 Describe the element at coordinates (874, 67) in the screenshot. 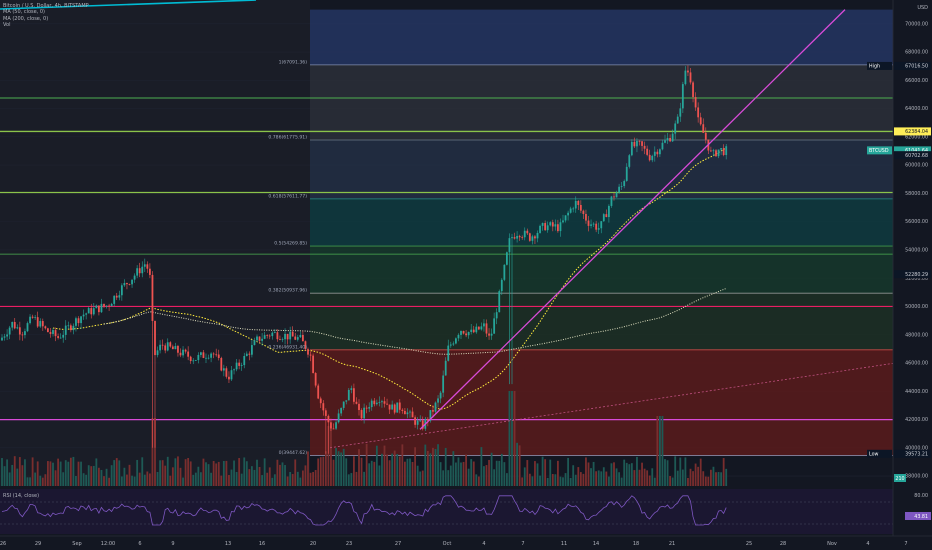

I see `price-badge-label: High` at that location.